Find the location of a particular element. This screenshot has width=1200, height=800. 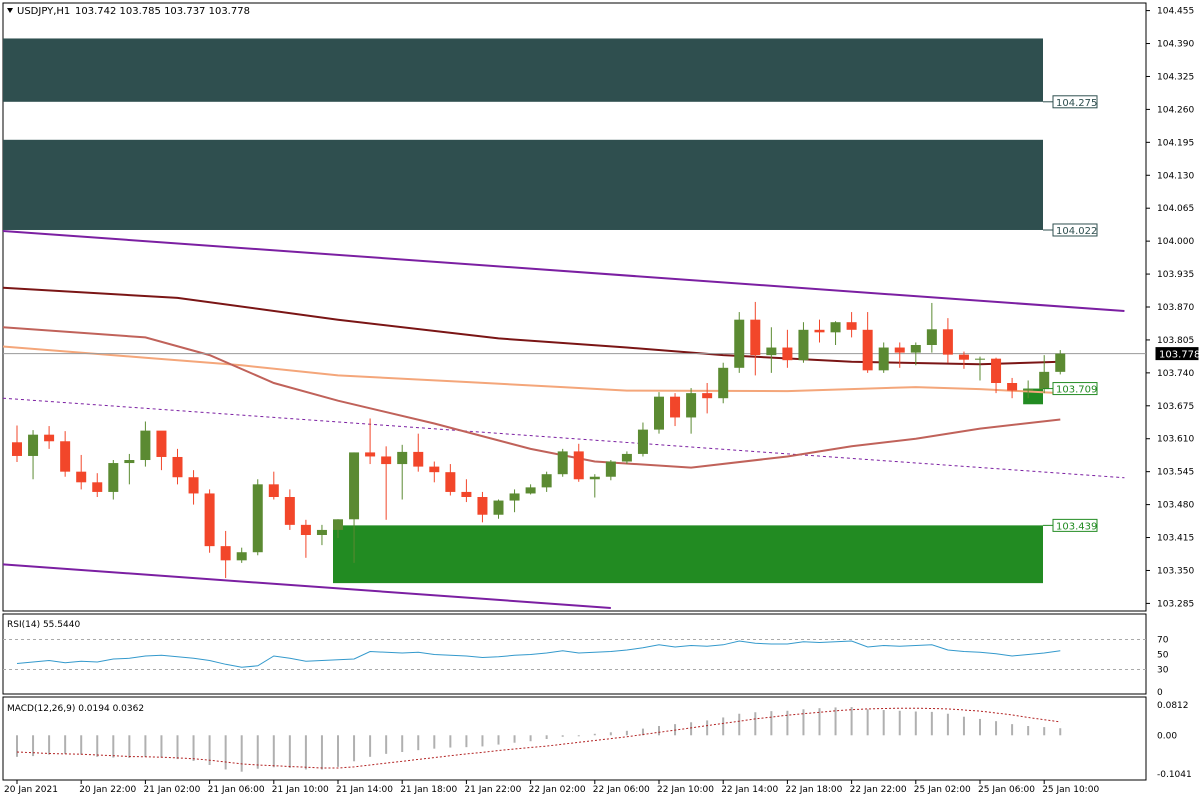

price-tick-label: 104.260 is located at coordinates (1175, 110).